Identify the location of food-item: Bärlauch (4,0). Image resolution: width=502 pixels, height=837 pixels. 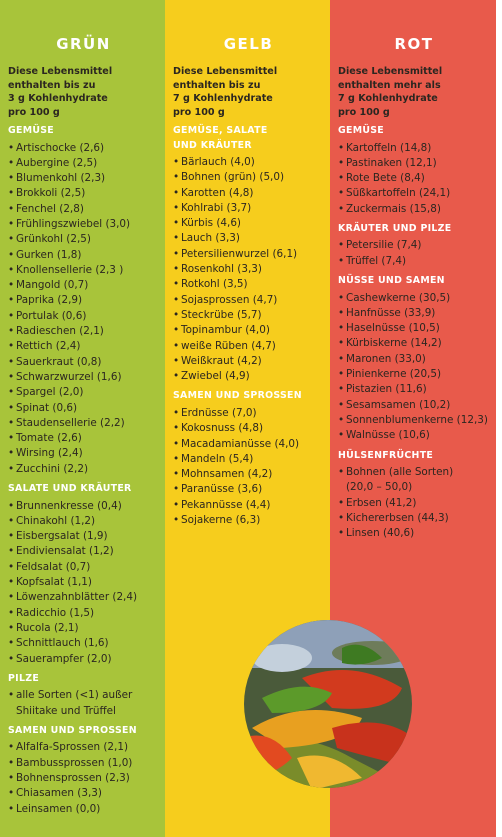
(248, 163).